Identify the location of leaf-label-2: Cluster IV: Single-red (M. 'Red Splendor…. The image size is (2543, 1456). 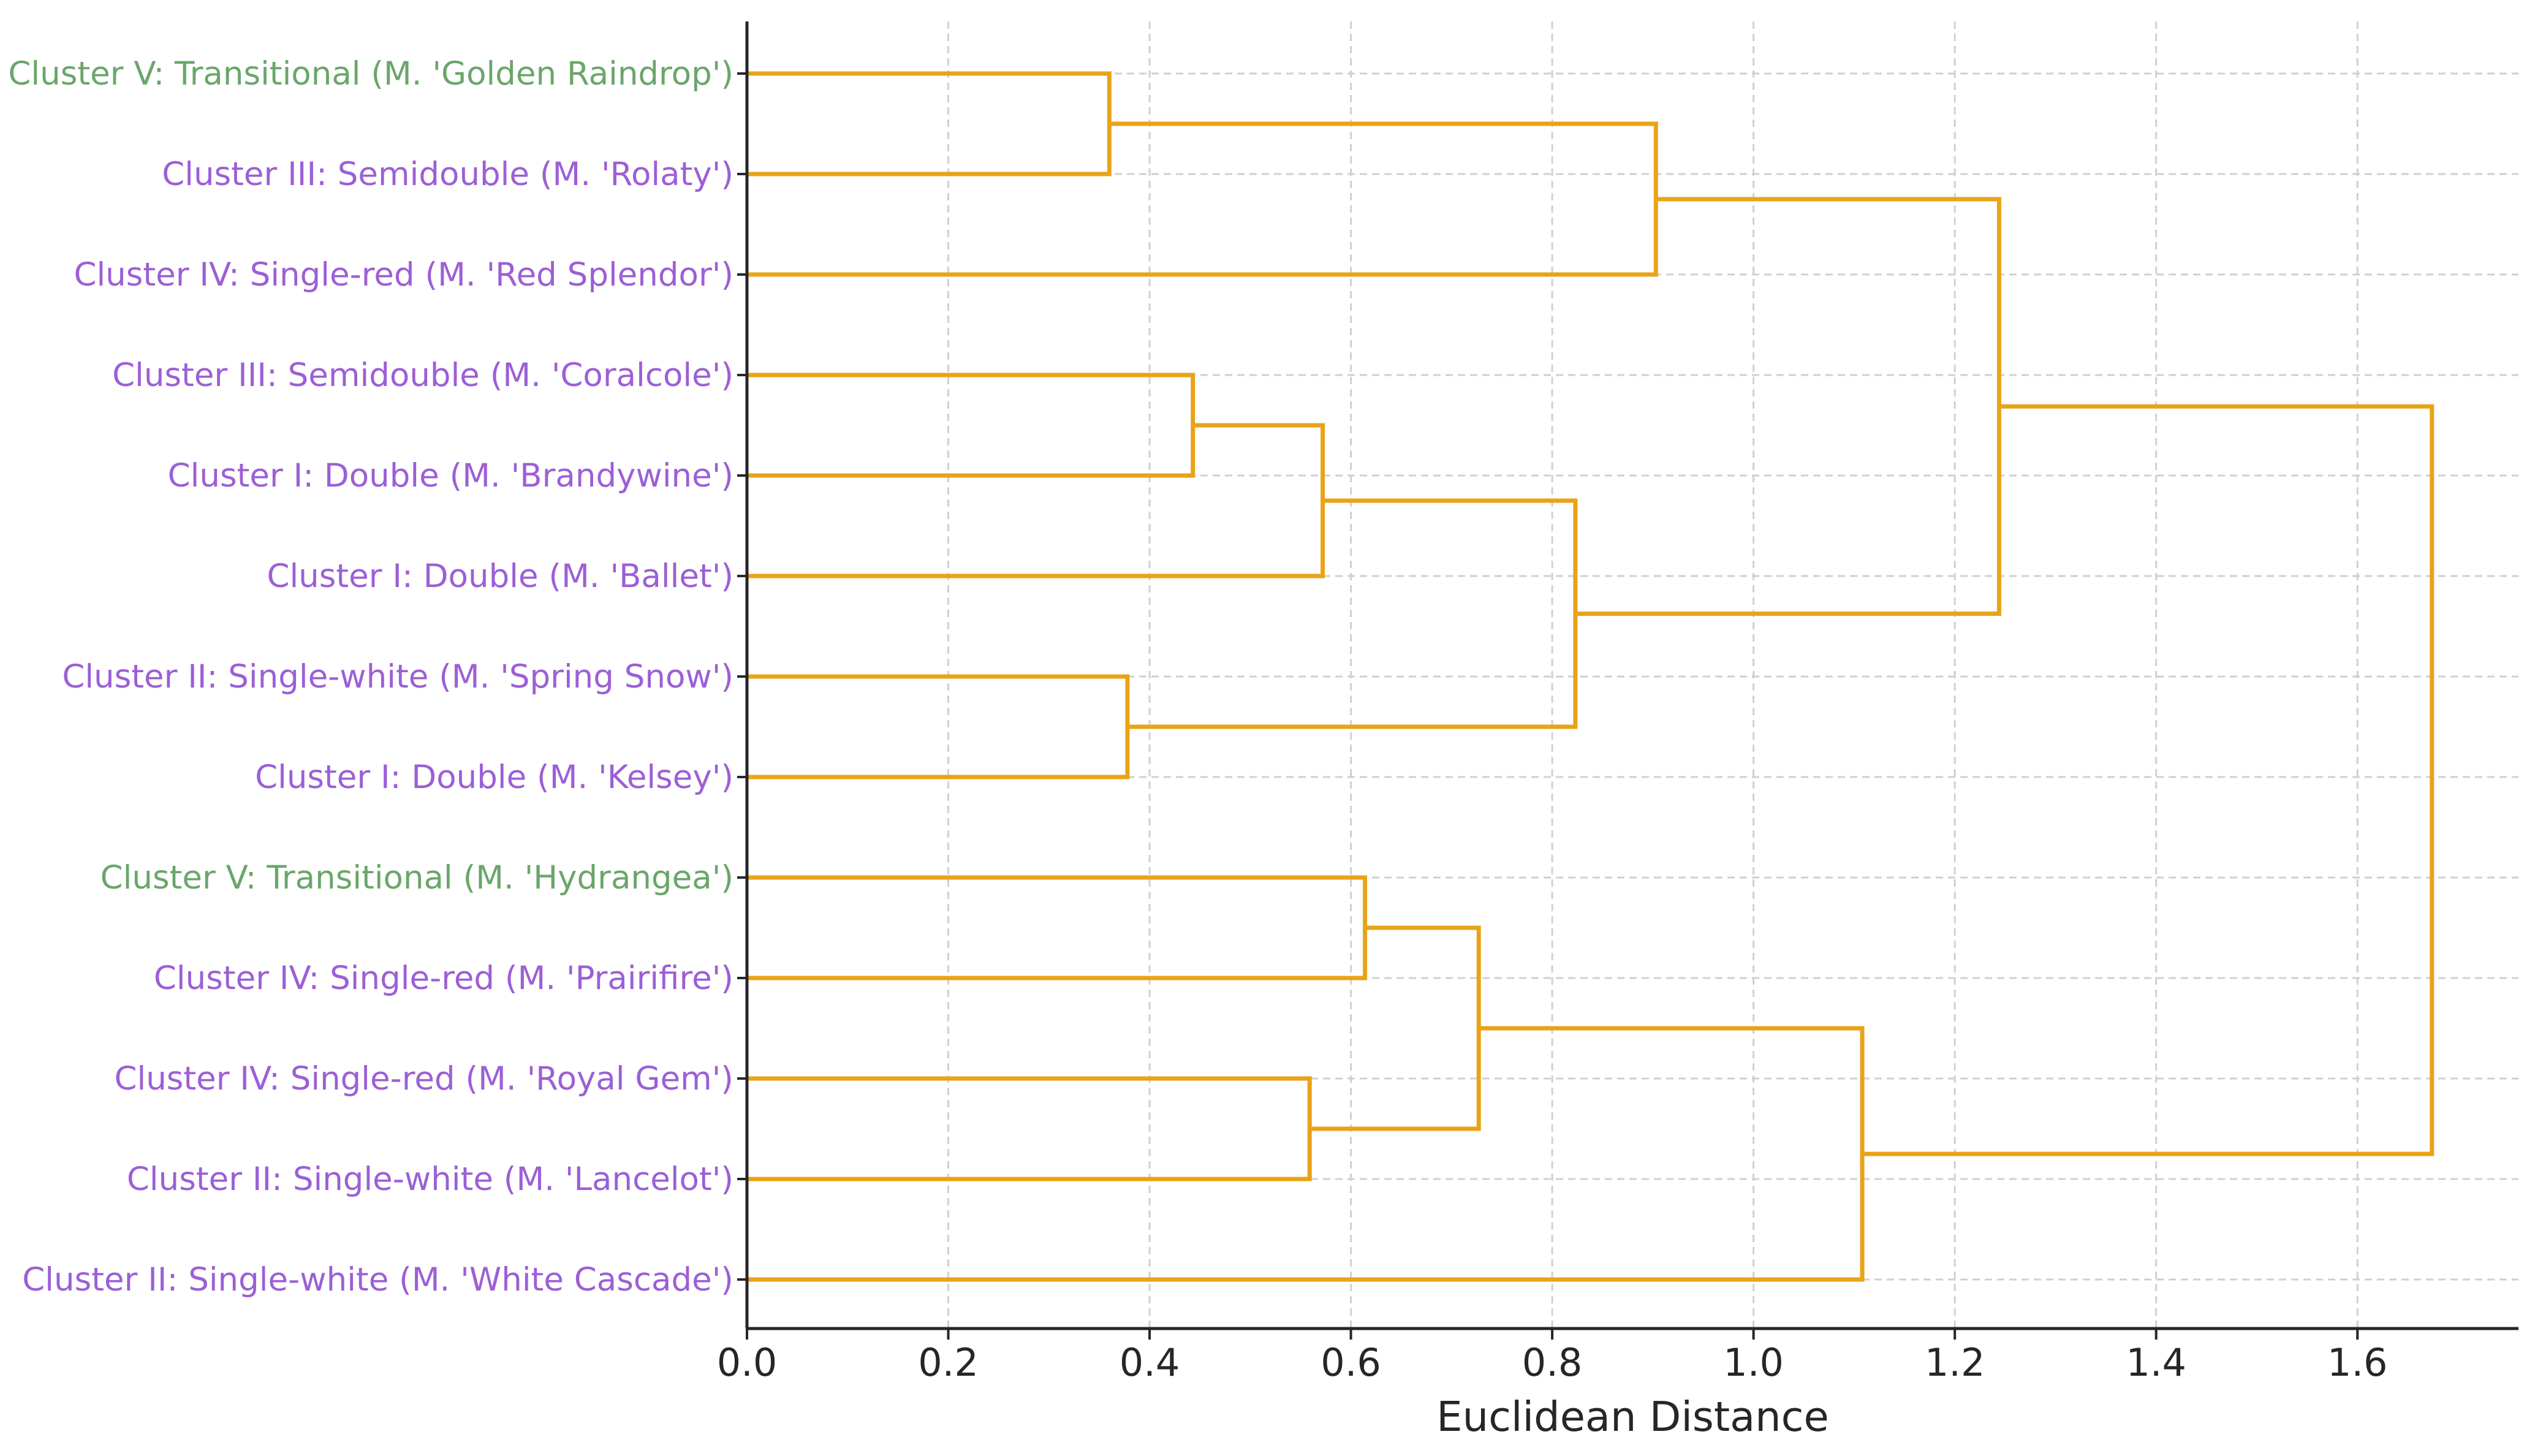
(403, 275).